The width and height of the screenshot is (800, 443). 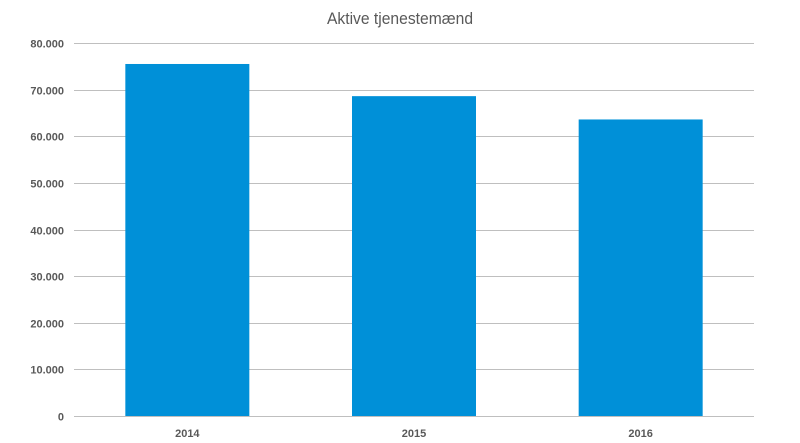 I want to click on y-tick-label: 60.000, so click(x=47, y=138).